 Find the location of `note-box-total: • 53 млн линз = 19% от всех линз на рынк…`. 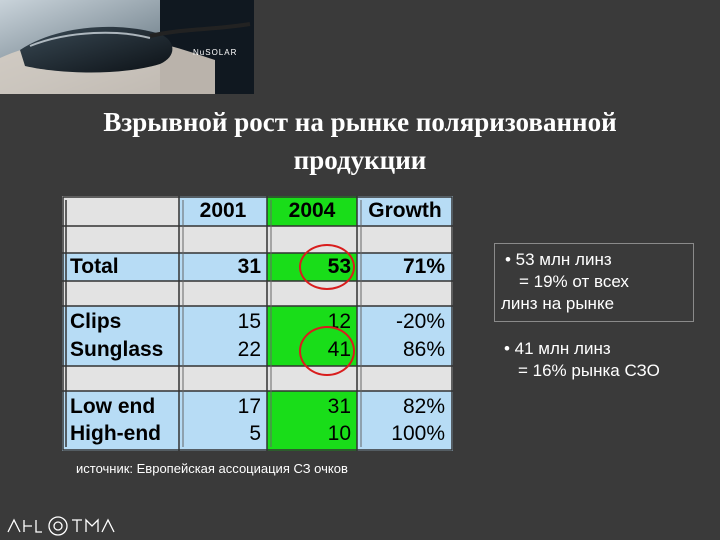

note-box-total: • 53 млн линз = 19% от всех линз на рынк… is located at coordinates (594, 282).